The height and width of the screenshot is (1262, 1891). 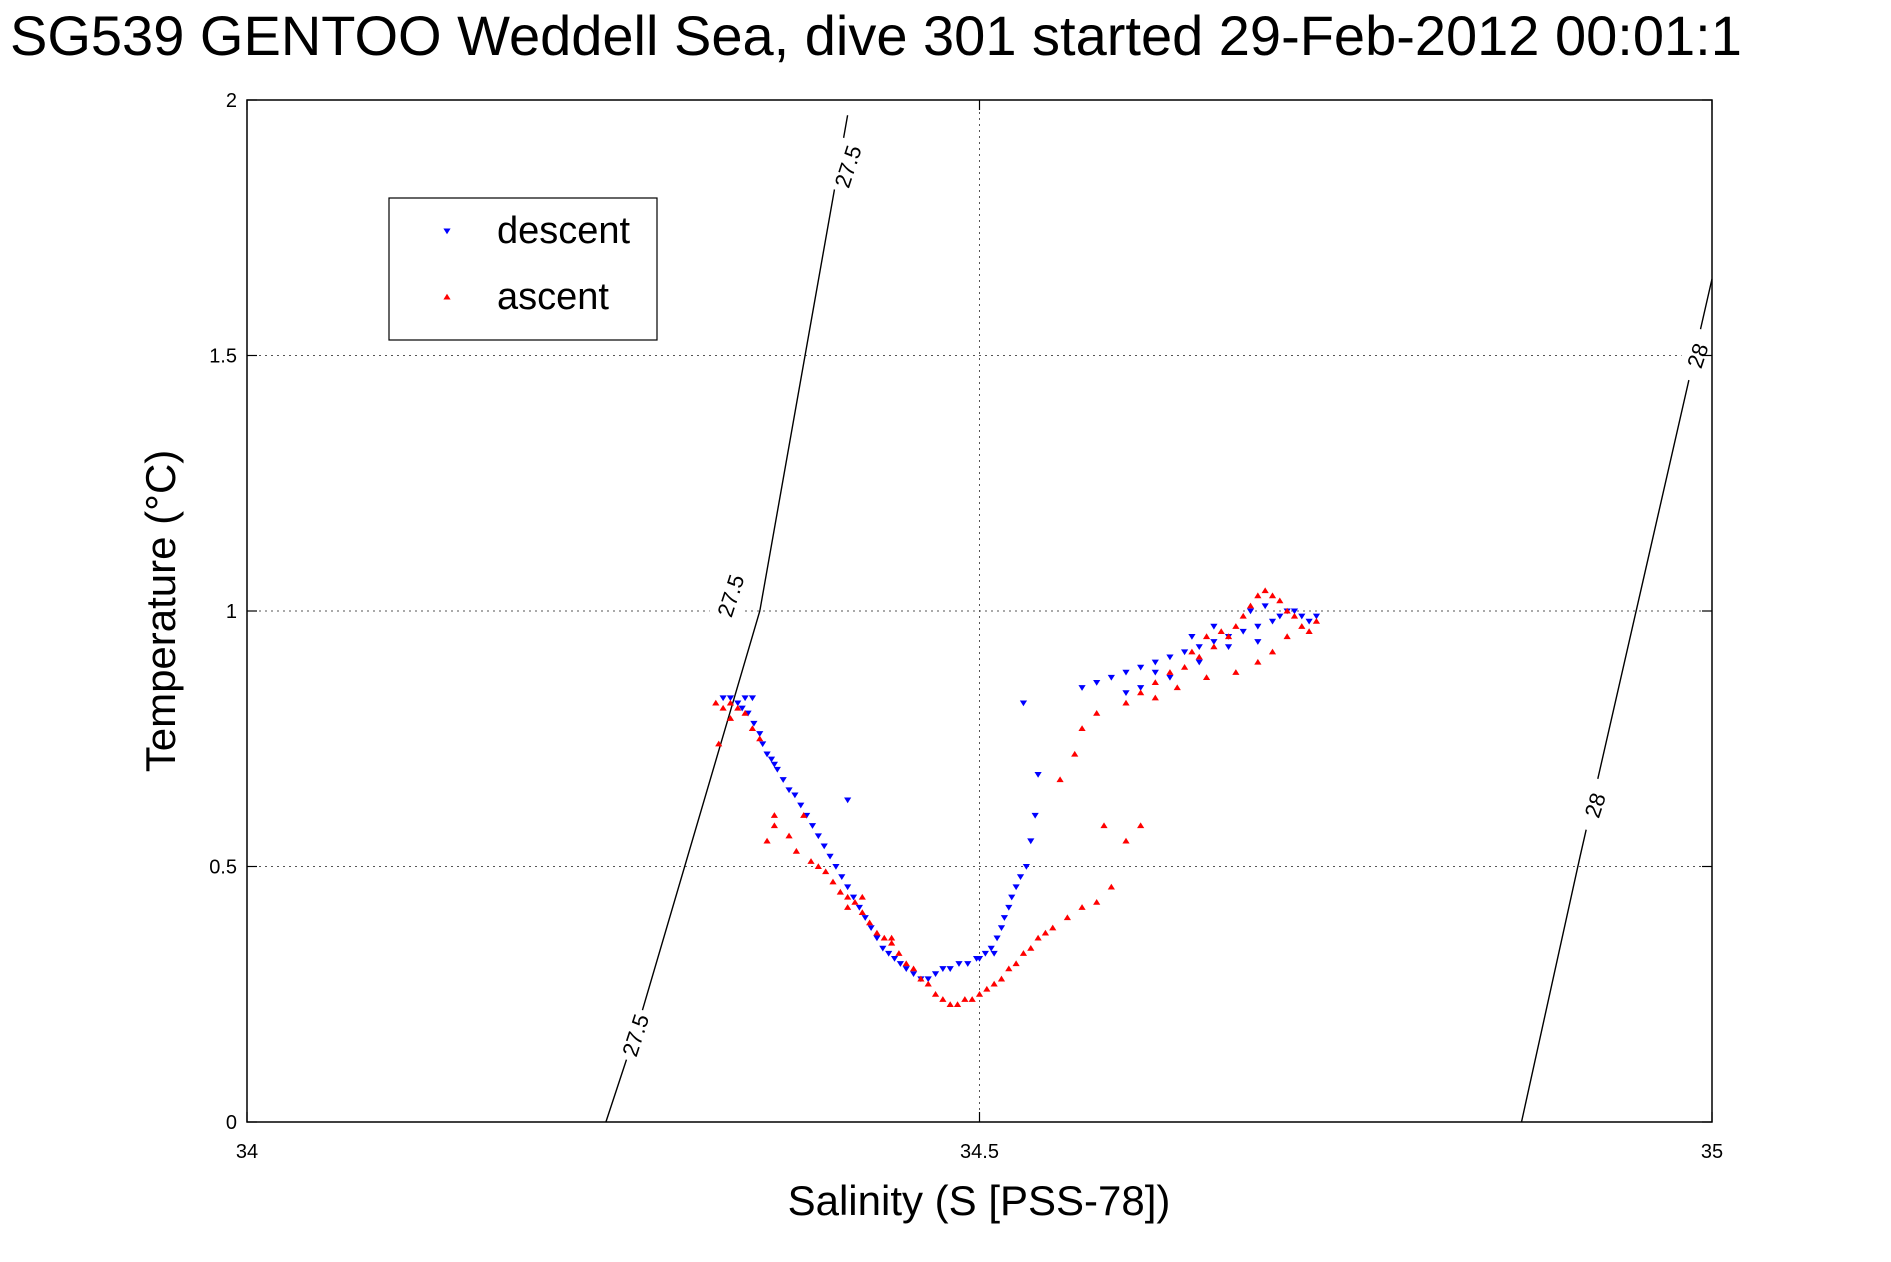 What do you see at coordinates (979, 1152) in the screenshot?
I see `x-tick-label: 34.5` at bounding box center [979, 1152].